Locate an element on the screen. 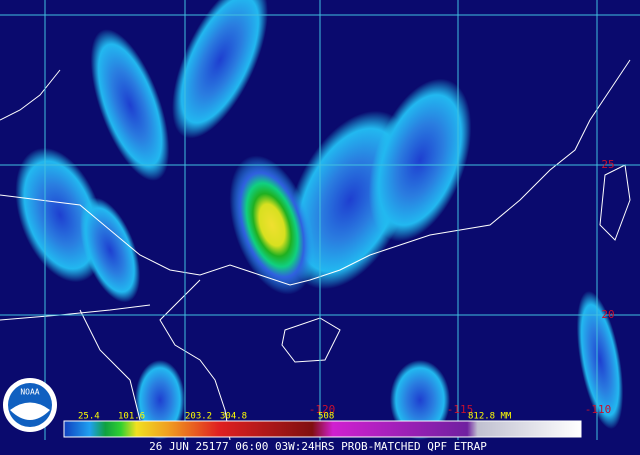 This screenshot has height=455, width=640. rain-core is located at coordinates (272, 225).